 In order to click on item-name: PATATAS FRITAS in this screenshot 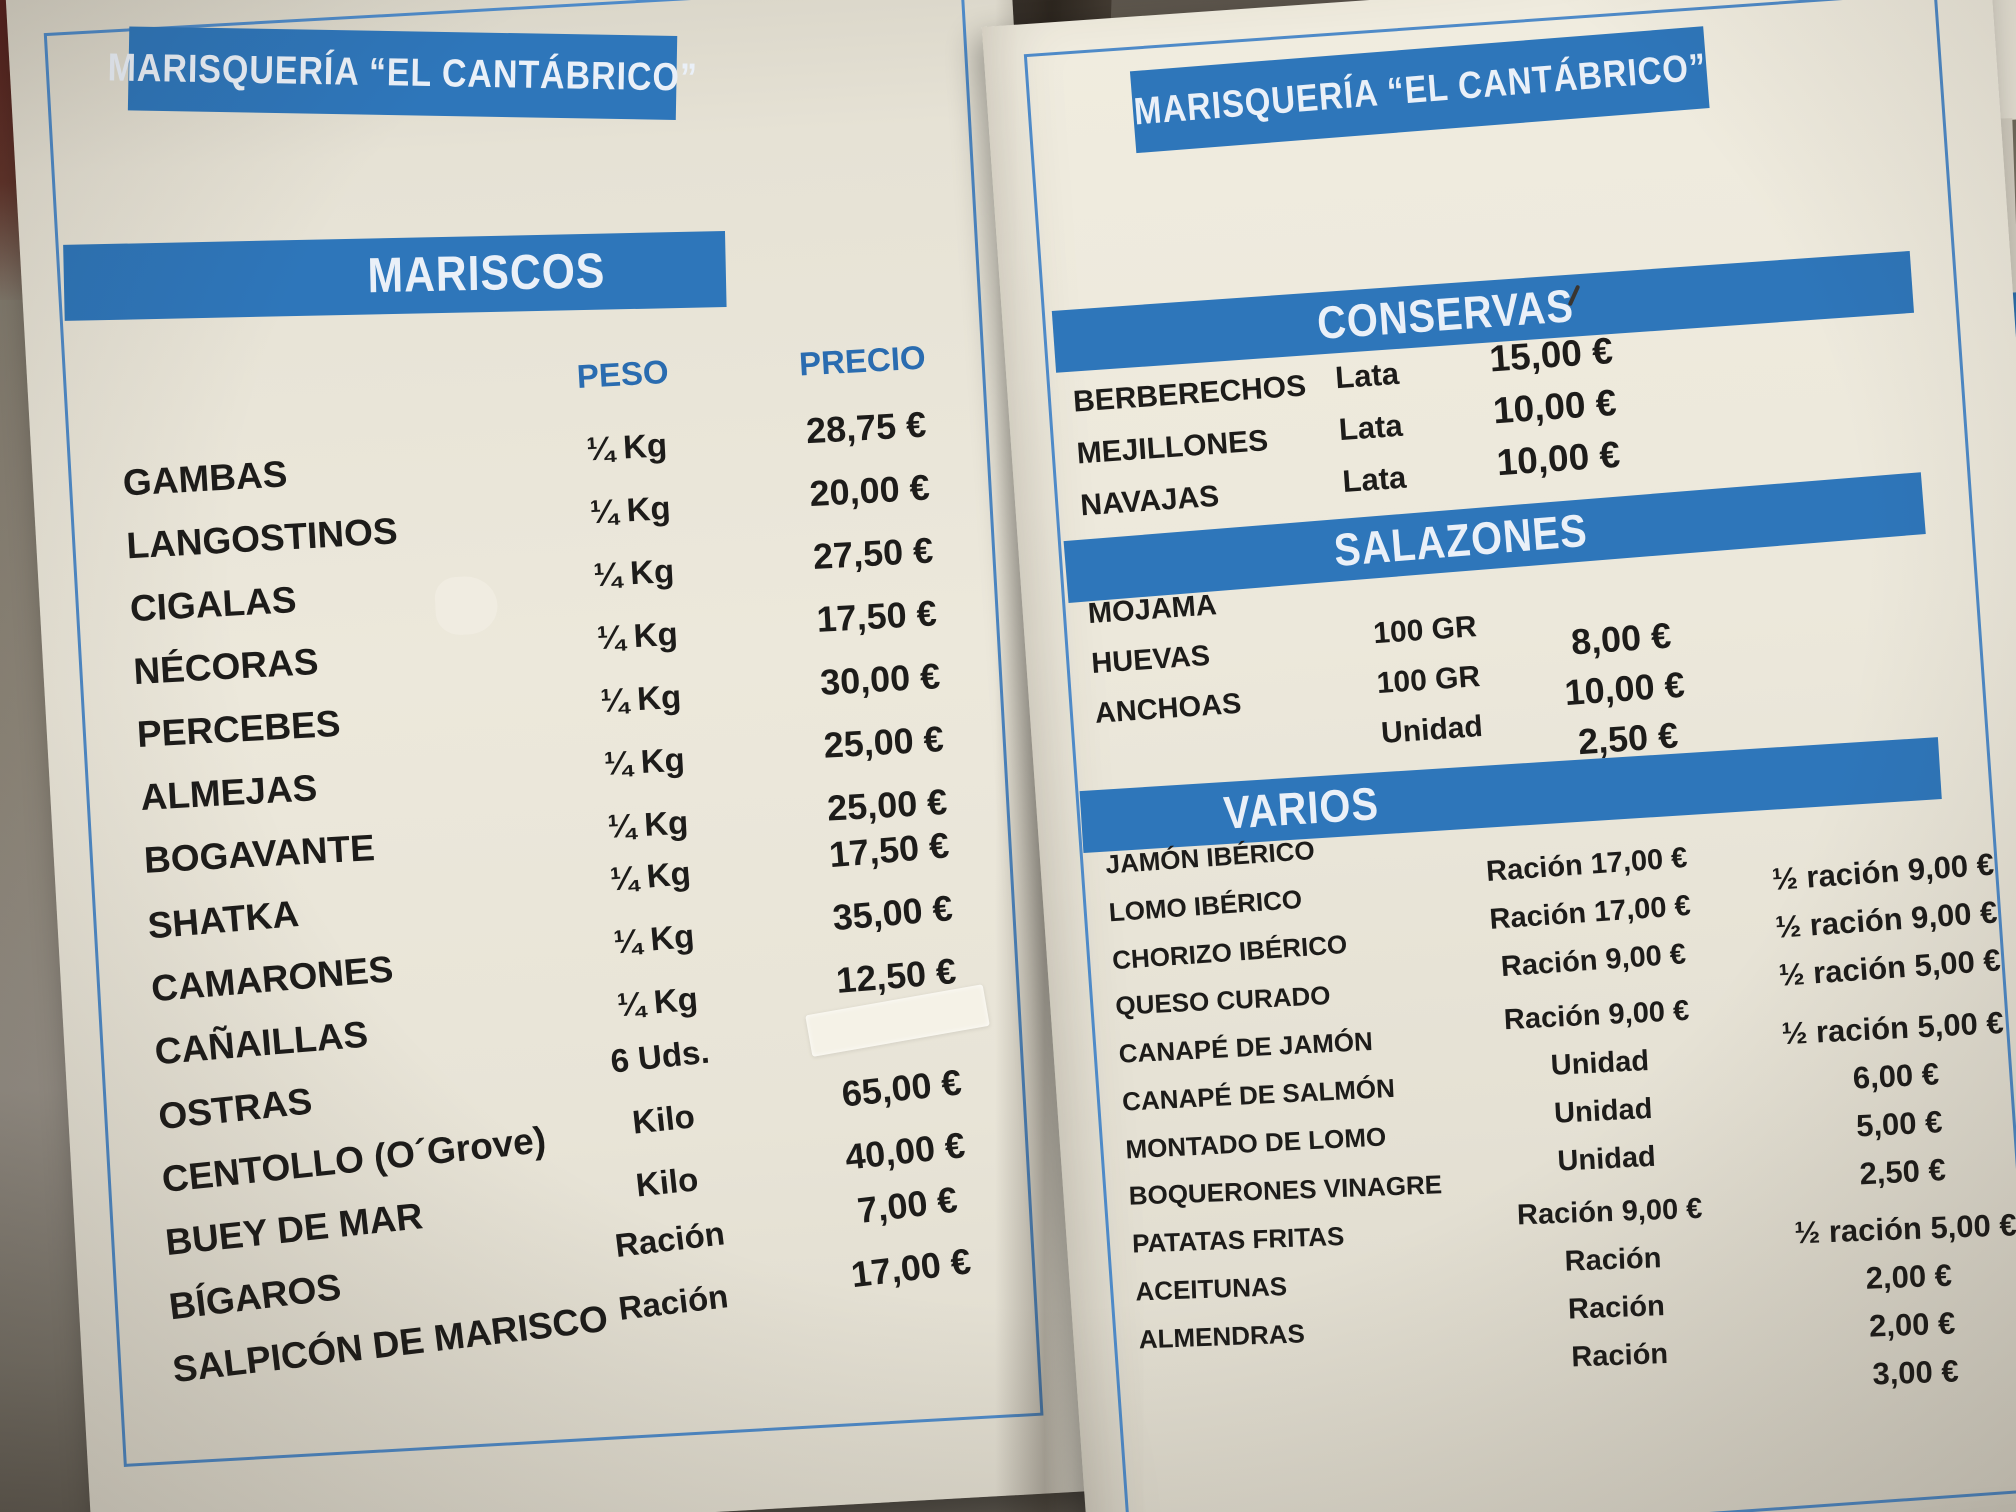, I will do `click(1238, 1239)`.